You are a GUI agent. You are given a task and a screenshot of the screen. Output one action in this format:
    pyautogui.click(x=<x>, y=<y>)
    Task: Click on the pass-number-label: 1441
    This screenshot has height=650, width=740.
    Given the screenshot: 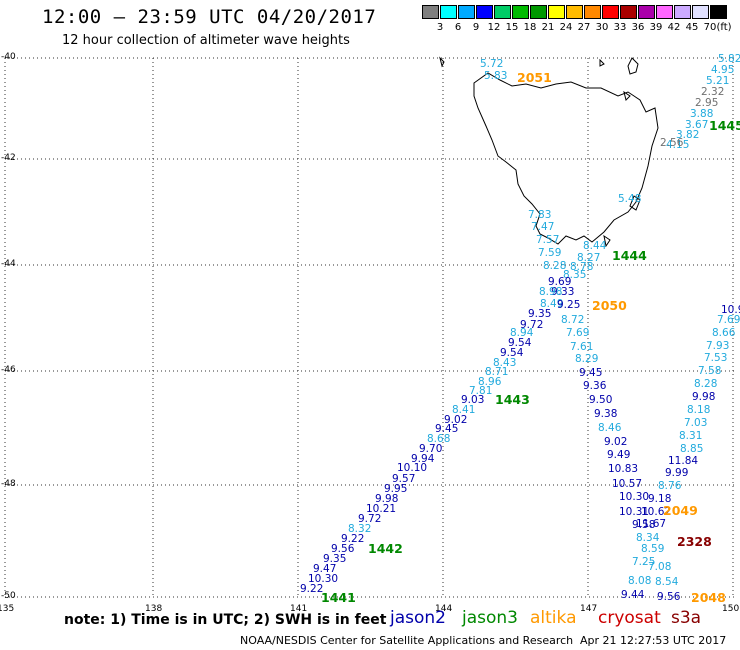 What is the action you would take?
    pyautogui.click(x=338, y=597)
    